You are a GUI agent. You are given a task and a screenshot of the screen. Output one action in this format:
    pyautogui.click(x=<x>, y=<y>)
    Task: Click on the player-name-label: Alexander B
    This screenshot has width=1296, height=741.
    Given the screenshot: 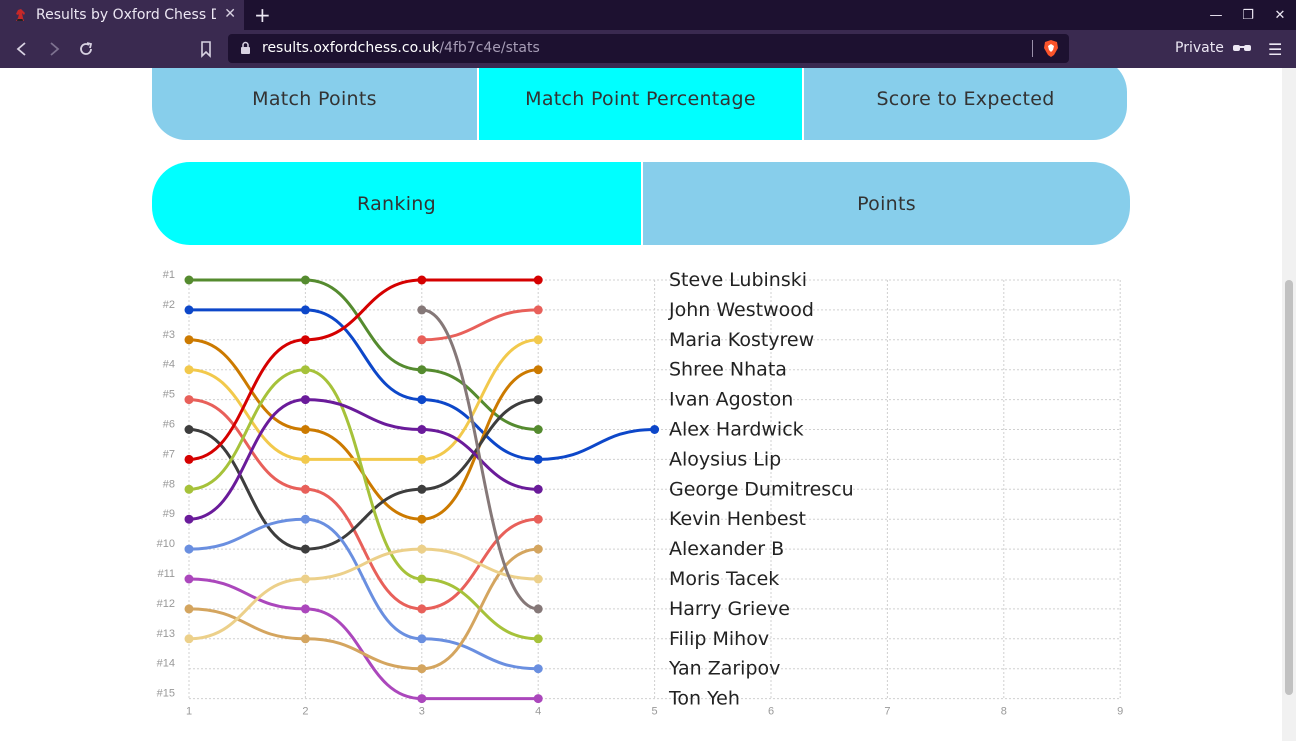 What is the action you would take?
    pyautogui.click(x=726, y=549)
    